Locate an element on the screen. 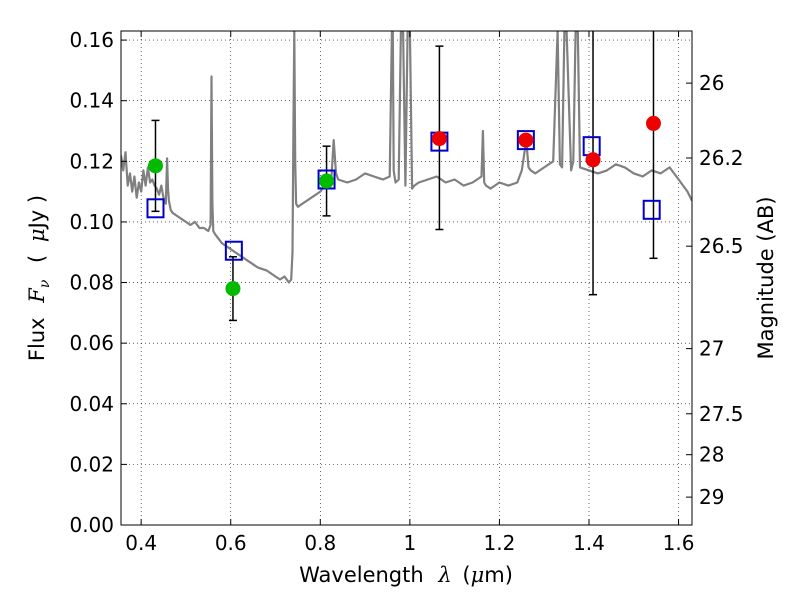  y-tick-label: 0.12 is located at coordinates (91, 161).